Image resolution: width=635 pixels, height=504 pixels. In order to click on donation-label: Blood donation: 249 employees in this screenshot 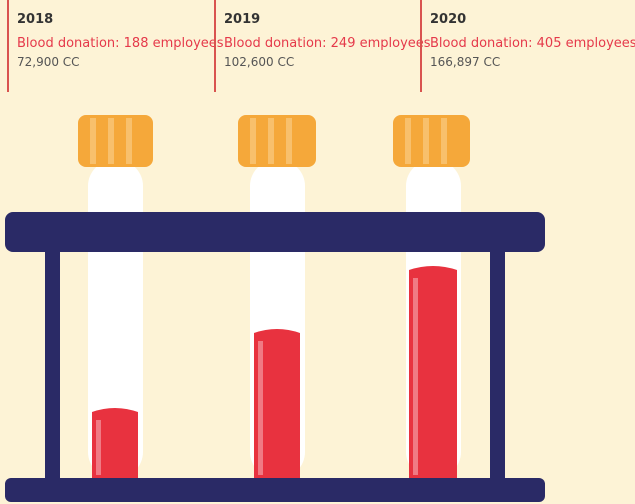, I will do `click(327, 43)`.